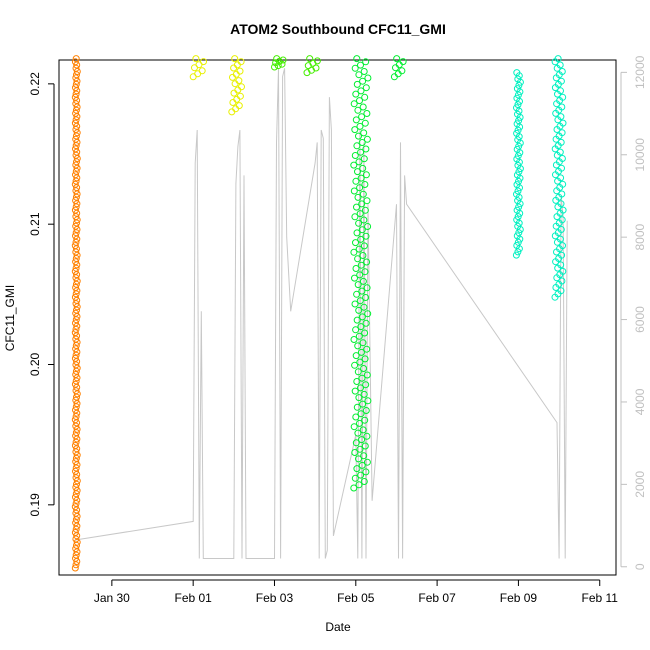 Image resolution: width=650 pixels, height=650 pixels. Describe the element at coordinates (283, 60) in the screenshot. I see `series-3-point` at that location.